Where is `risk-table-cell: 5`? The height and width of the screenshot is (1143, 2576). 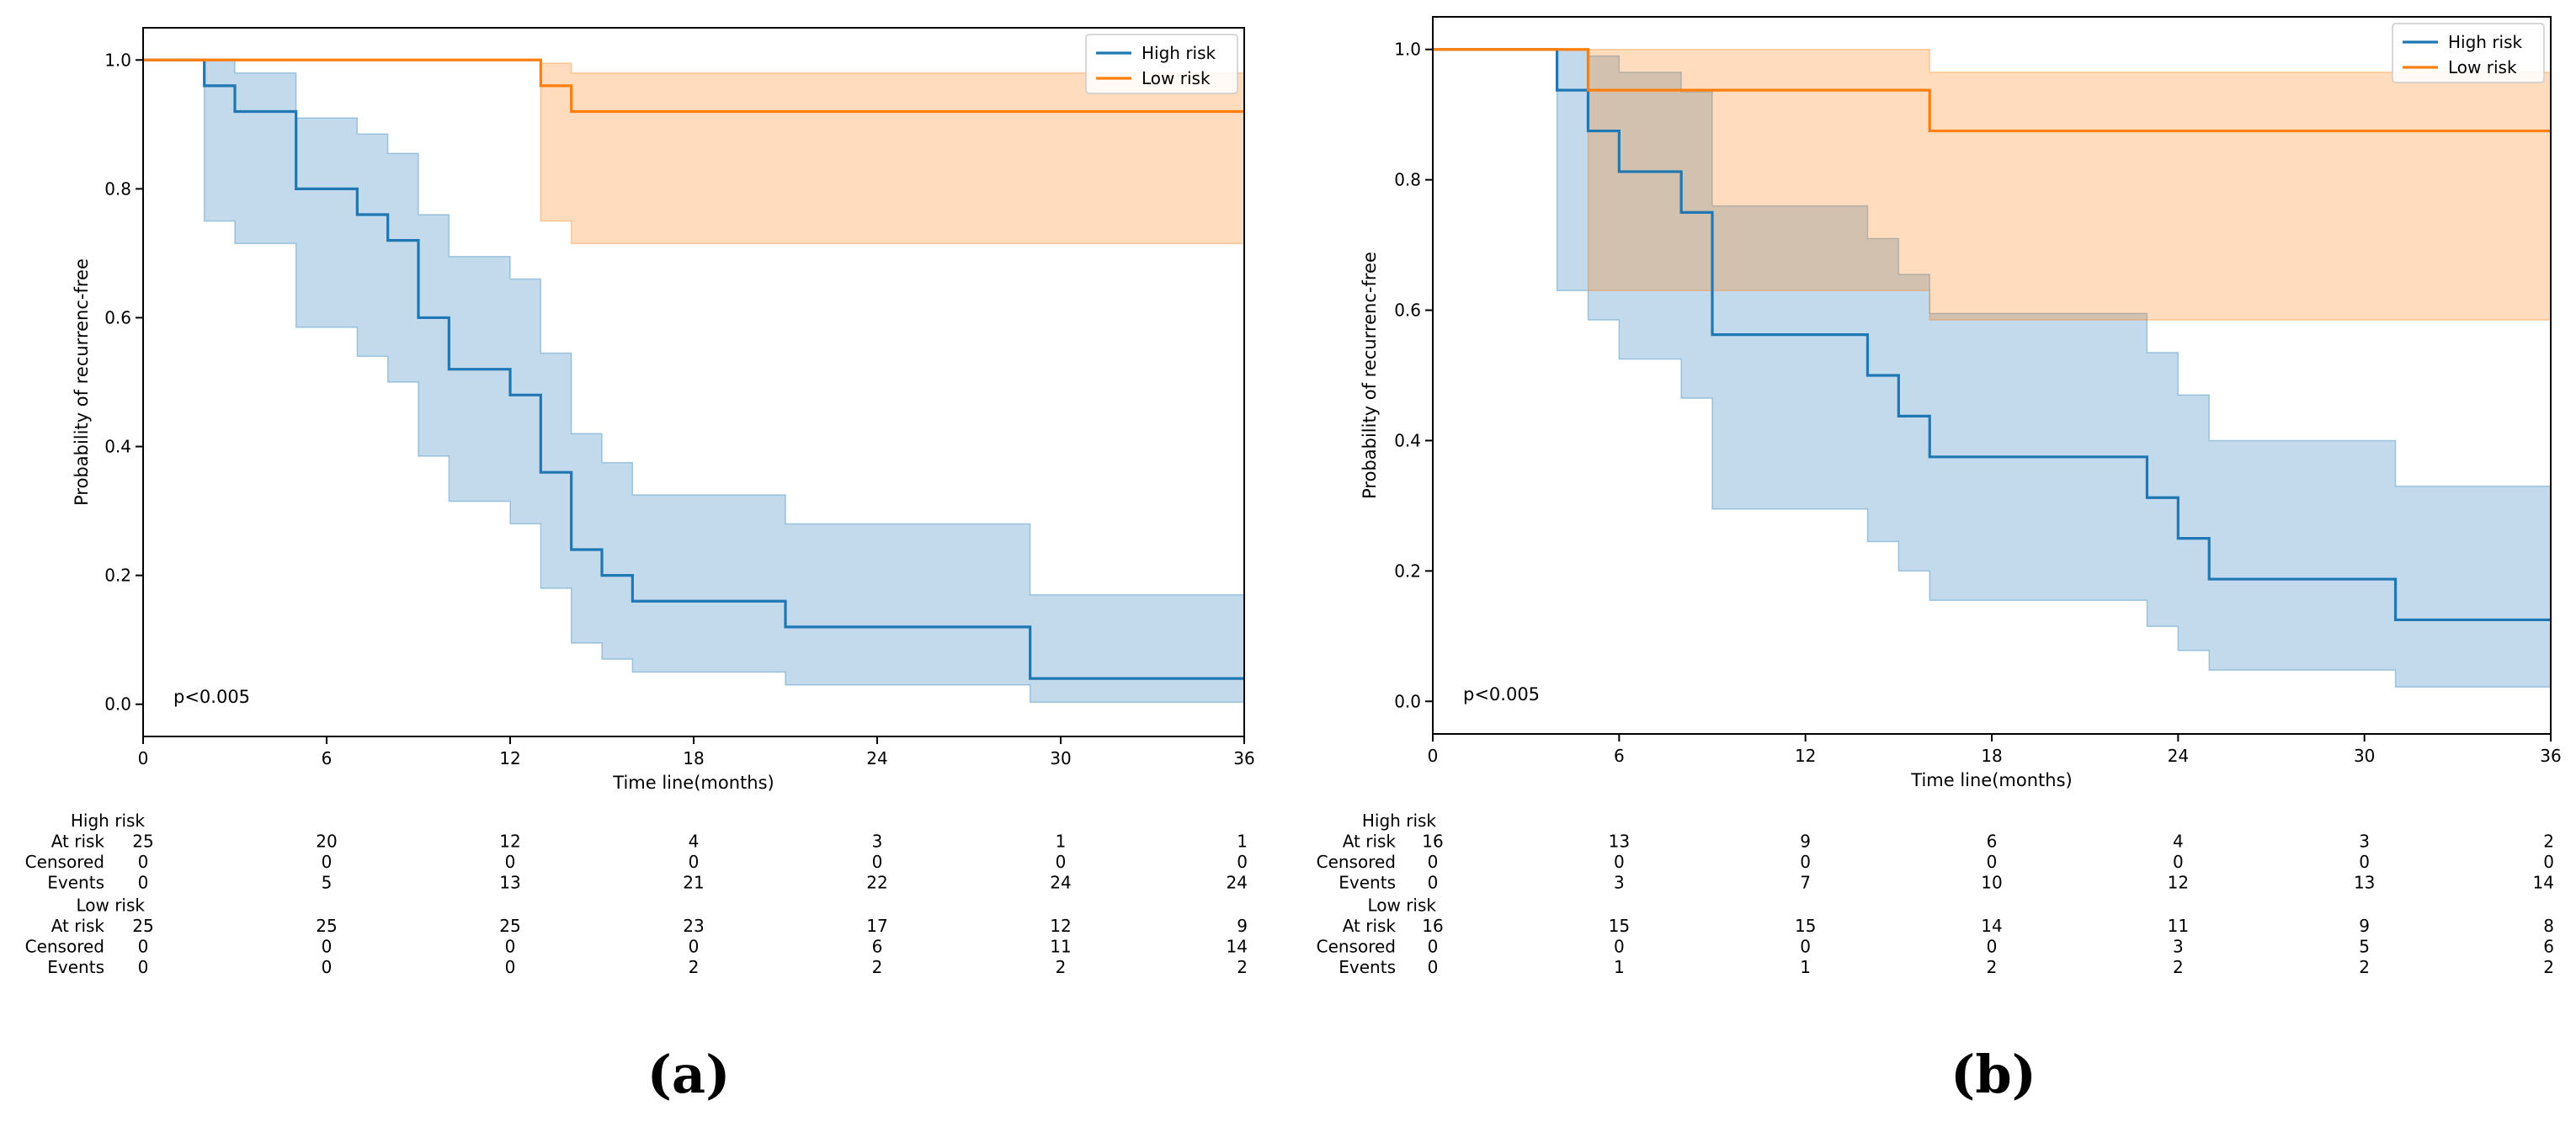
risk-table-cell: 5 is located at coordinates (328, 883).